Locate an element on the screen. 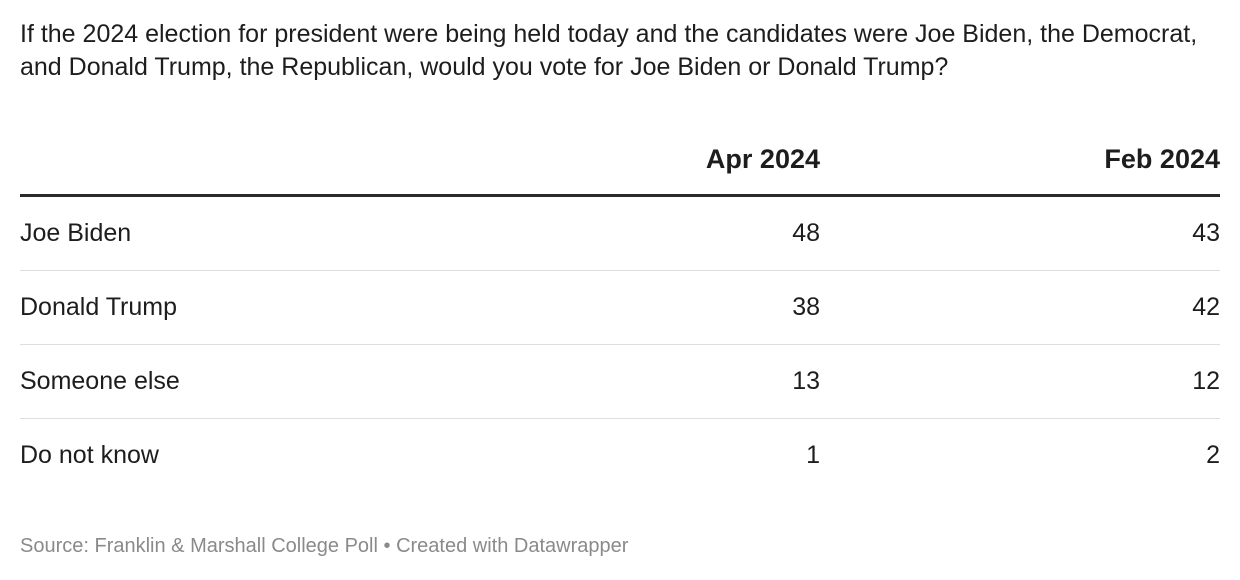 This screenshot has width=1240, height=580. column-header-feb-2024: Feb 2024 is located at coordinates (1020, 160).